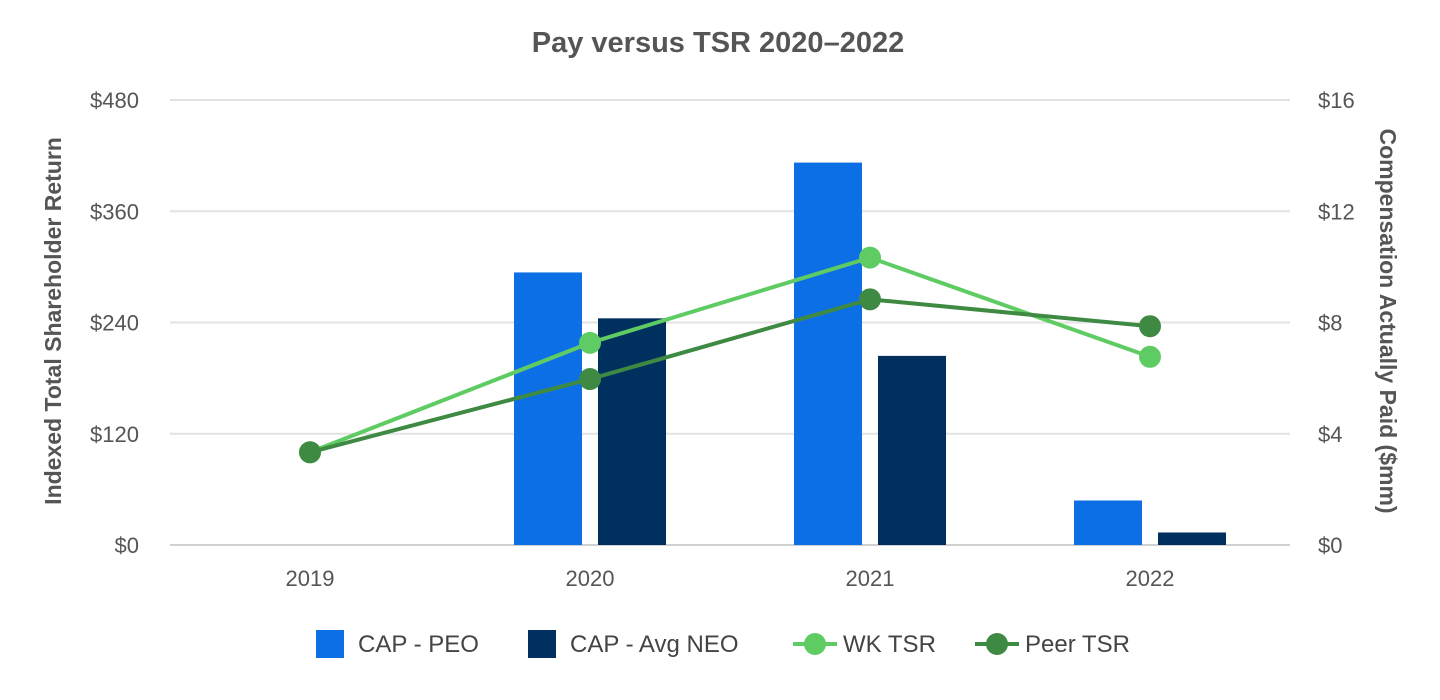 This screenshot has width=1440, height=700. I want to click on legend: CAP - PEO CAP - Avg NEO WK TSR Peer TSR, so click(723, 644).